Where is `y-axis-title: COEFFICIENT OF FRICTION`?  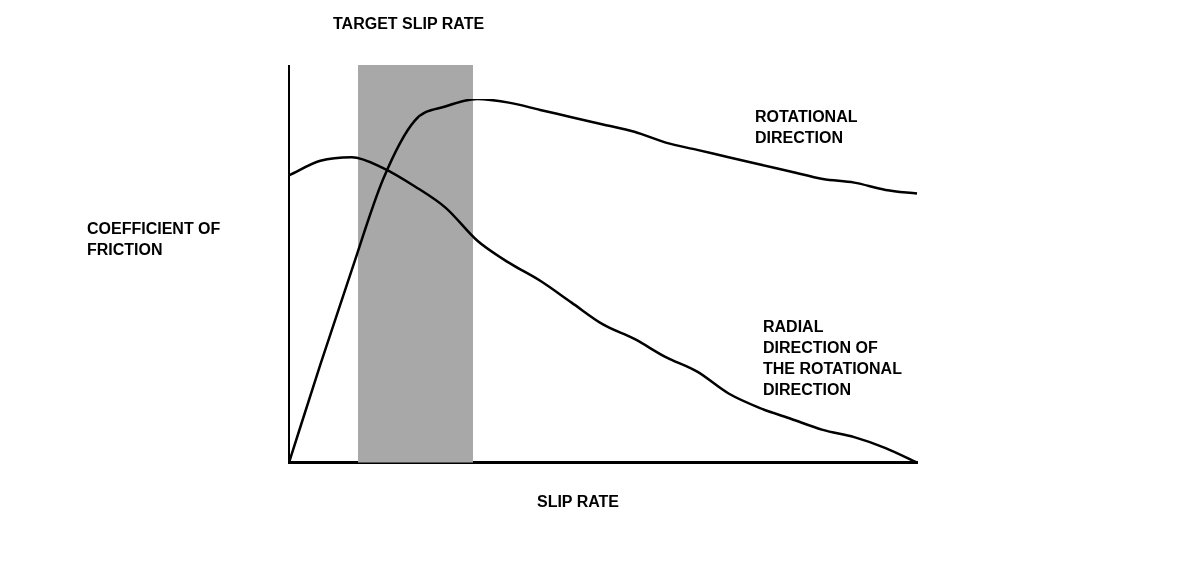
y-axis-title: COEFFICIENT OF FRICTION is located at coordinates (154, 239).